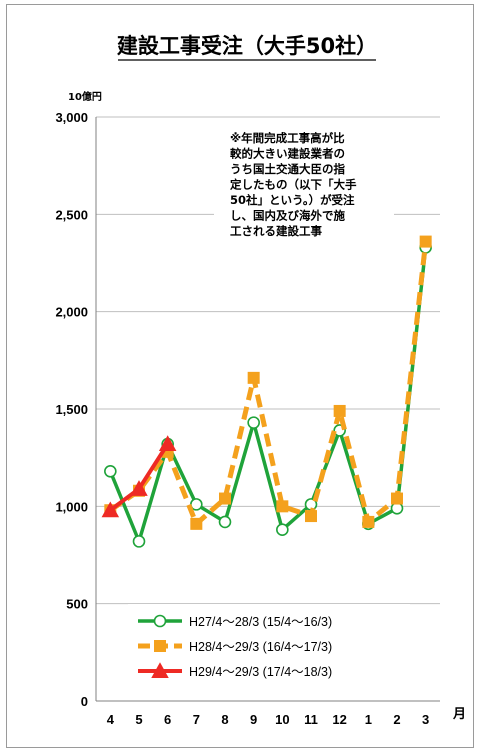  What do you see at coordinates (311, 719) in the screenshot?
I see `x-tick-label: 11` at bounding box center [311, 719].